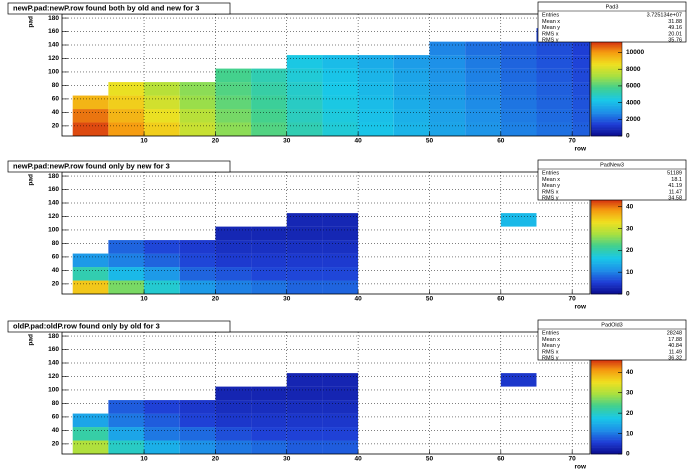  I want to click on y-tick-label: 60, so click(56, 99).